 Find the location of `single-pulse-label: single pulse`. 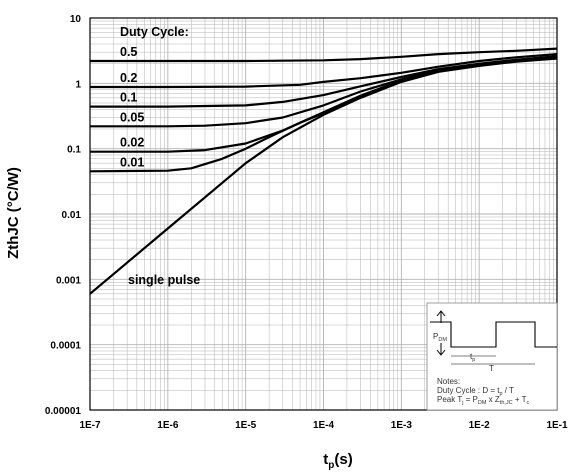

single-pulse-label: single pulse is located at coordinates (164, 280).